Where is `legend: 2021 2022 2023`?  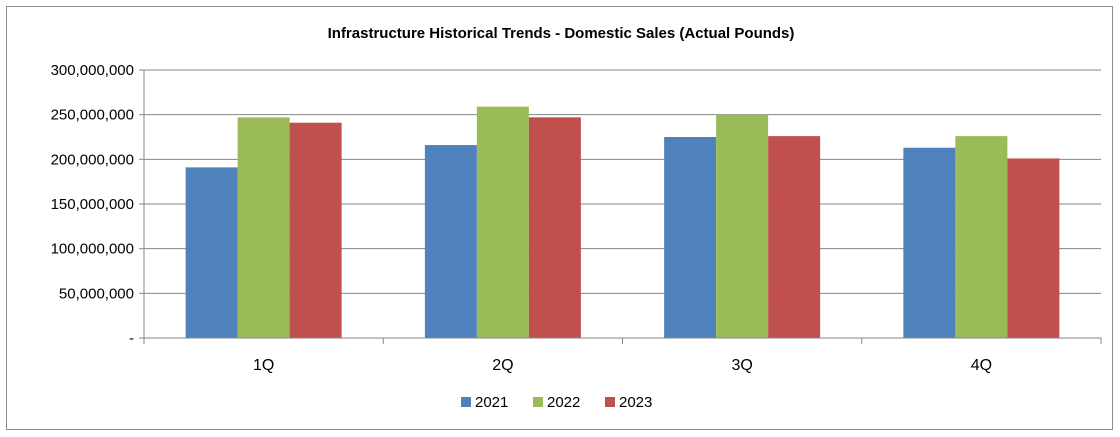 legend: 2021 2022 2023 is located at coordinates (556, 402).